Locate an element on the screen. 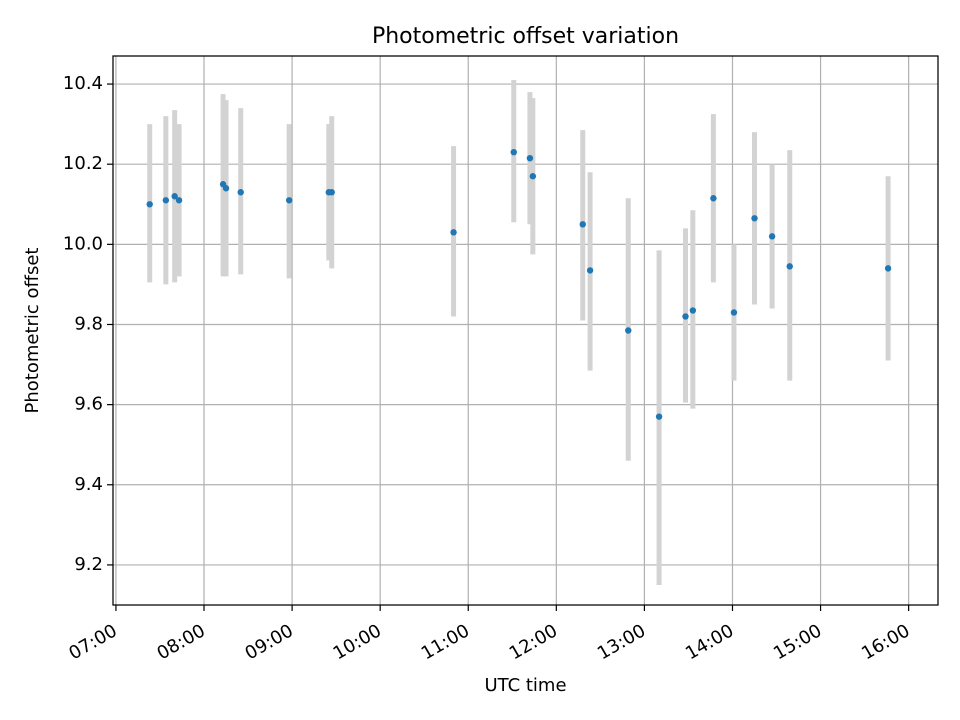 This screenshot has height=720, width=960. chart-title: Photometric offset variation is located at coordinates (525, 36).